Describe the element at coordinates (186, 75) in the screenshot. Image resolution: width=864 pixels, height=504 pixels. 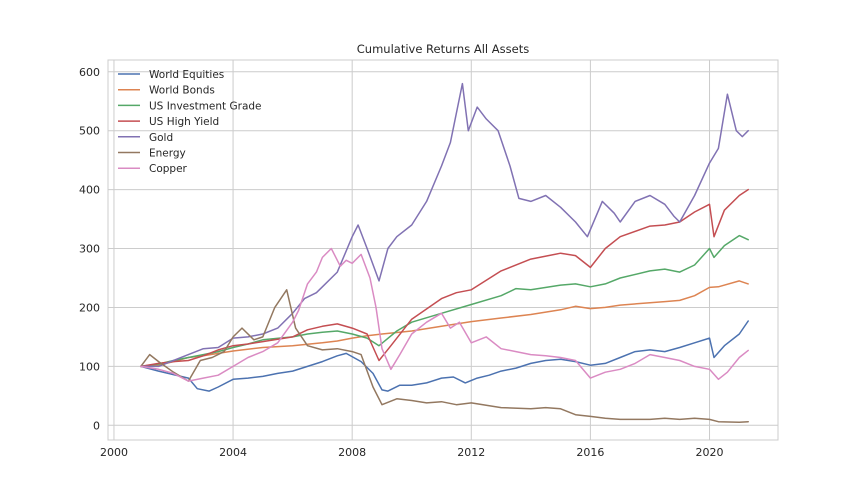
I see `legend-label-world-equities: World Equities` at that location.